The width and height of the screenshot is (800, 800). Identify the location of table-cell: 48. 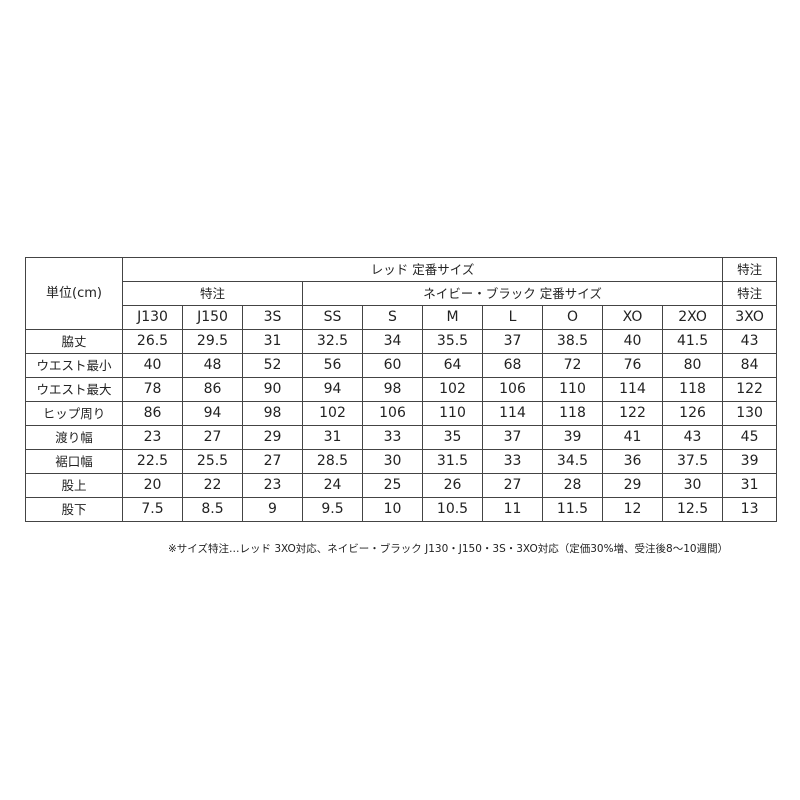
(212, 365).